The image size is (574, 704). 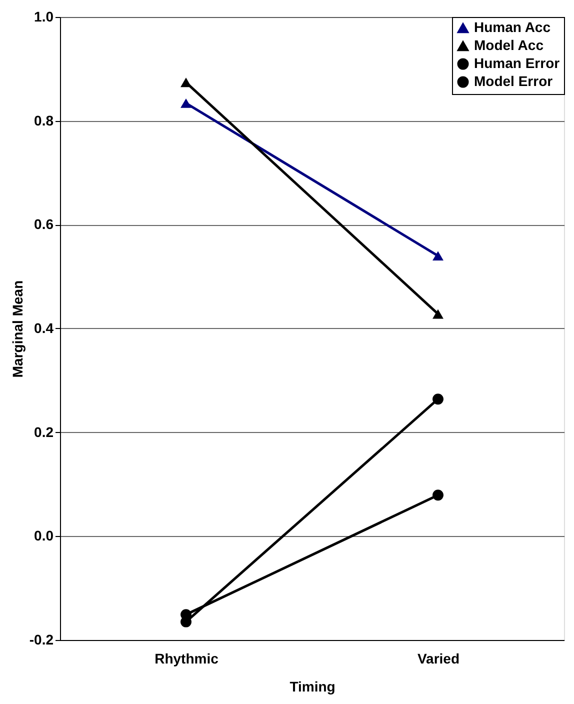 I want to click on x-tick-label: Rhythmic, so click(x=186, y=658).